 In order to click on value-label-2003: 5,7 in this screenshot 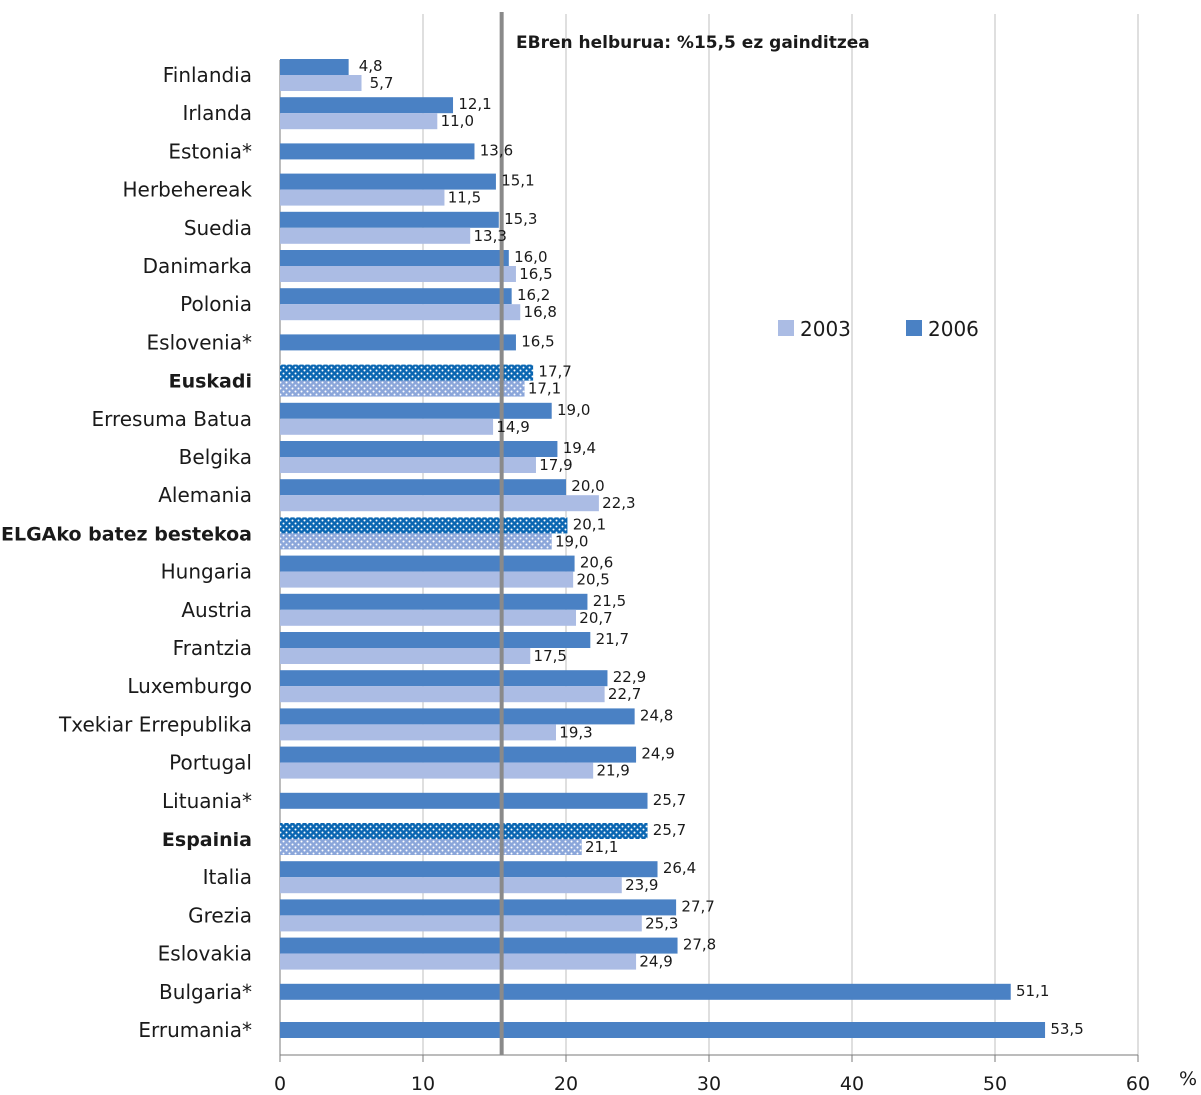, I will do `click(382, 83)`.